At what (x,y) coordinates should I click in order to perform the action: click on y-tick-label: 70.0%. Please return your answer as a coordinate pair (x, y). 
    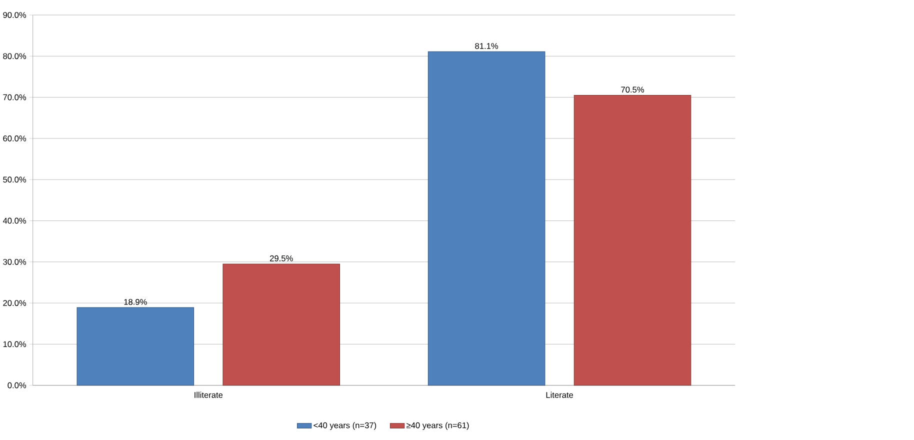
    Looking at the image, I should click on (14, 97).